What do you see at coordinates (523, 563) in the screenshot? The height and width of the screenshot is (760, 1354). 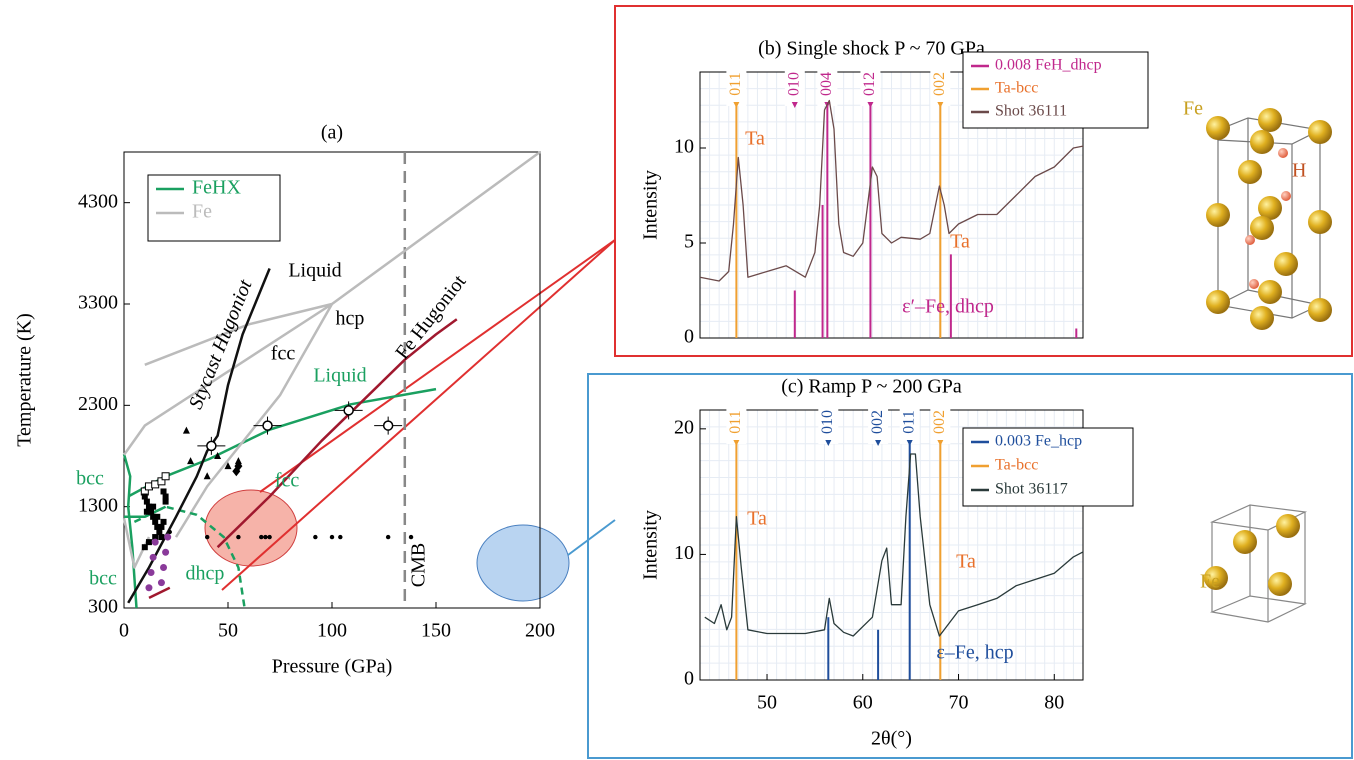 I see `region-c` at bounding box center [523, 563].